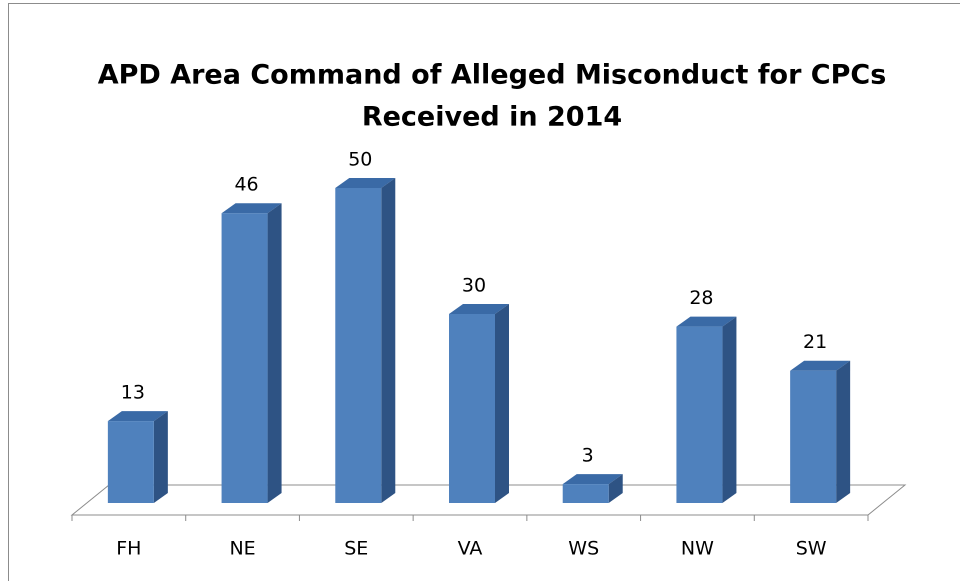 The height and width of the screenshot is (581, 960). I want to click on data-label: 13, so click(133, 393).